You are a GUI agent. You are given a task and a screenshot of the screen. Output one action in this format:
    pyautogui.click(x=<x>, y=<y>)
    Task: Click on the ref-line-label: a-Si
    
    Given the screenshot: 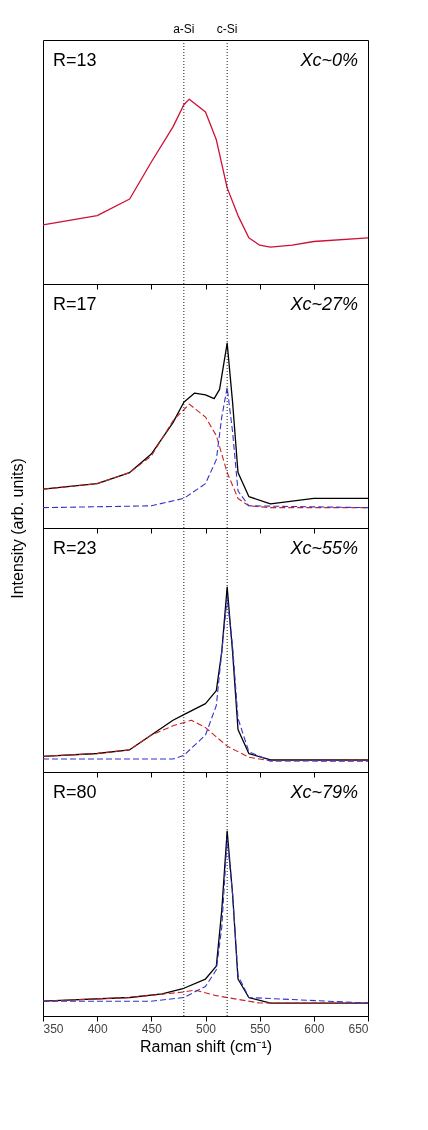 What is the action you would take?
    pyautogui.click(x=184, y=29)
    